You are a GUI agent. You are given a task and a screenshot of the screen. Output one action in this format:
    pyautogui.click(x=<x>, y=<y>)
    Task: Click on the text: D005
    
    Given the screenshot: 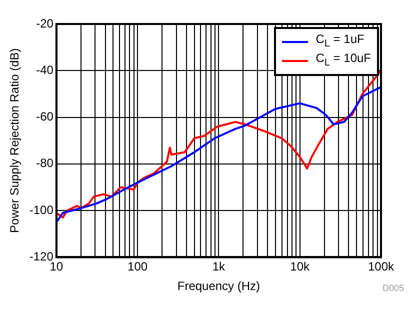 What is the action you would take?
    pyautogui.click(x=393, y=288)
    